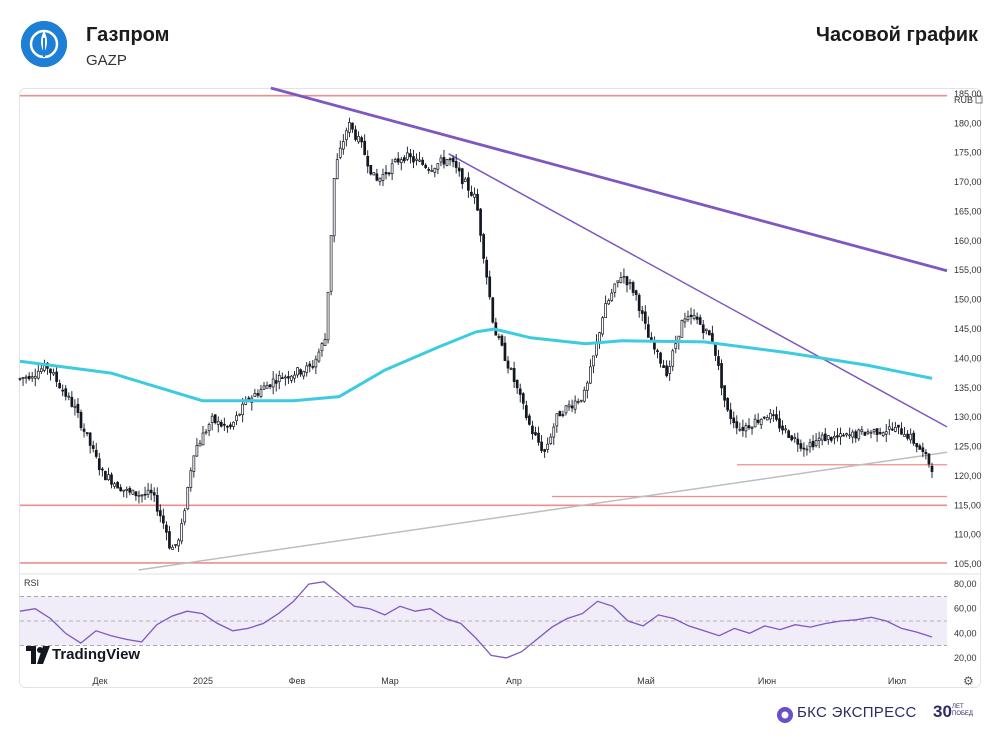 This screenshot has height=739, width=1000. Describe the element at coordinates (390, 681) in the screenshot. I see `time-tick-label: Мар` at that location.